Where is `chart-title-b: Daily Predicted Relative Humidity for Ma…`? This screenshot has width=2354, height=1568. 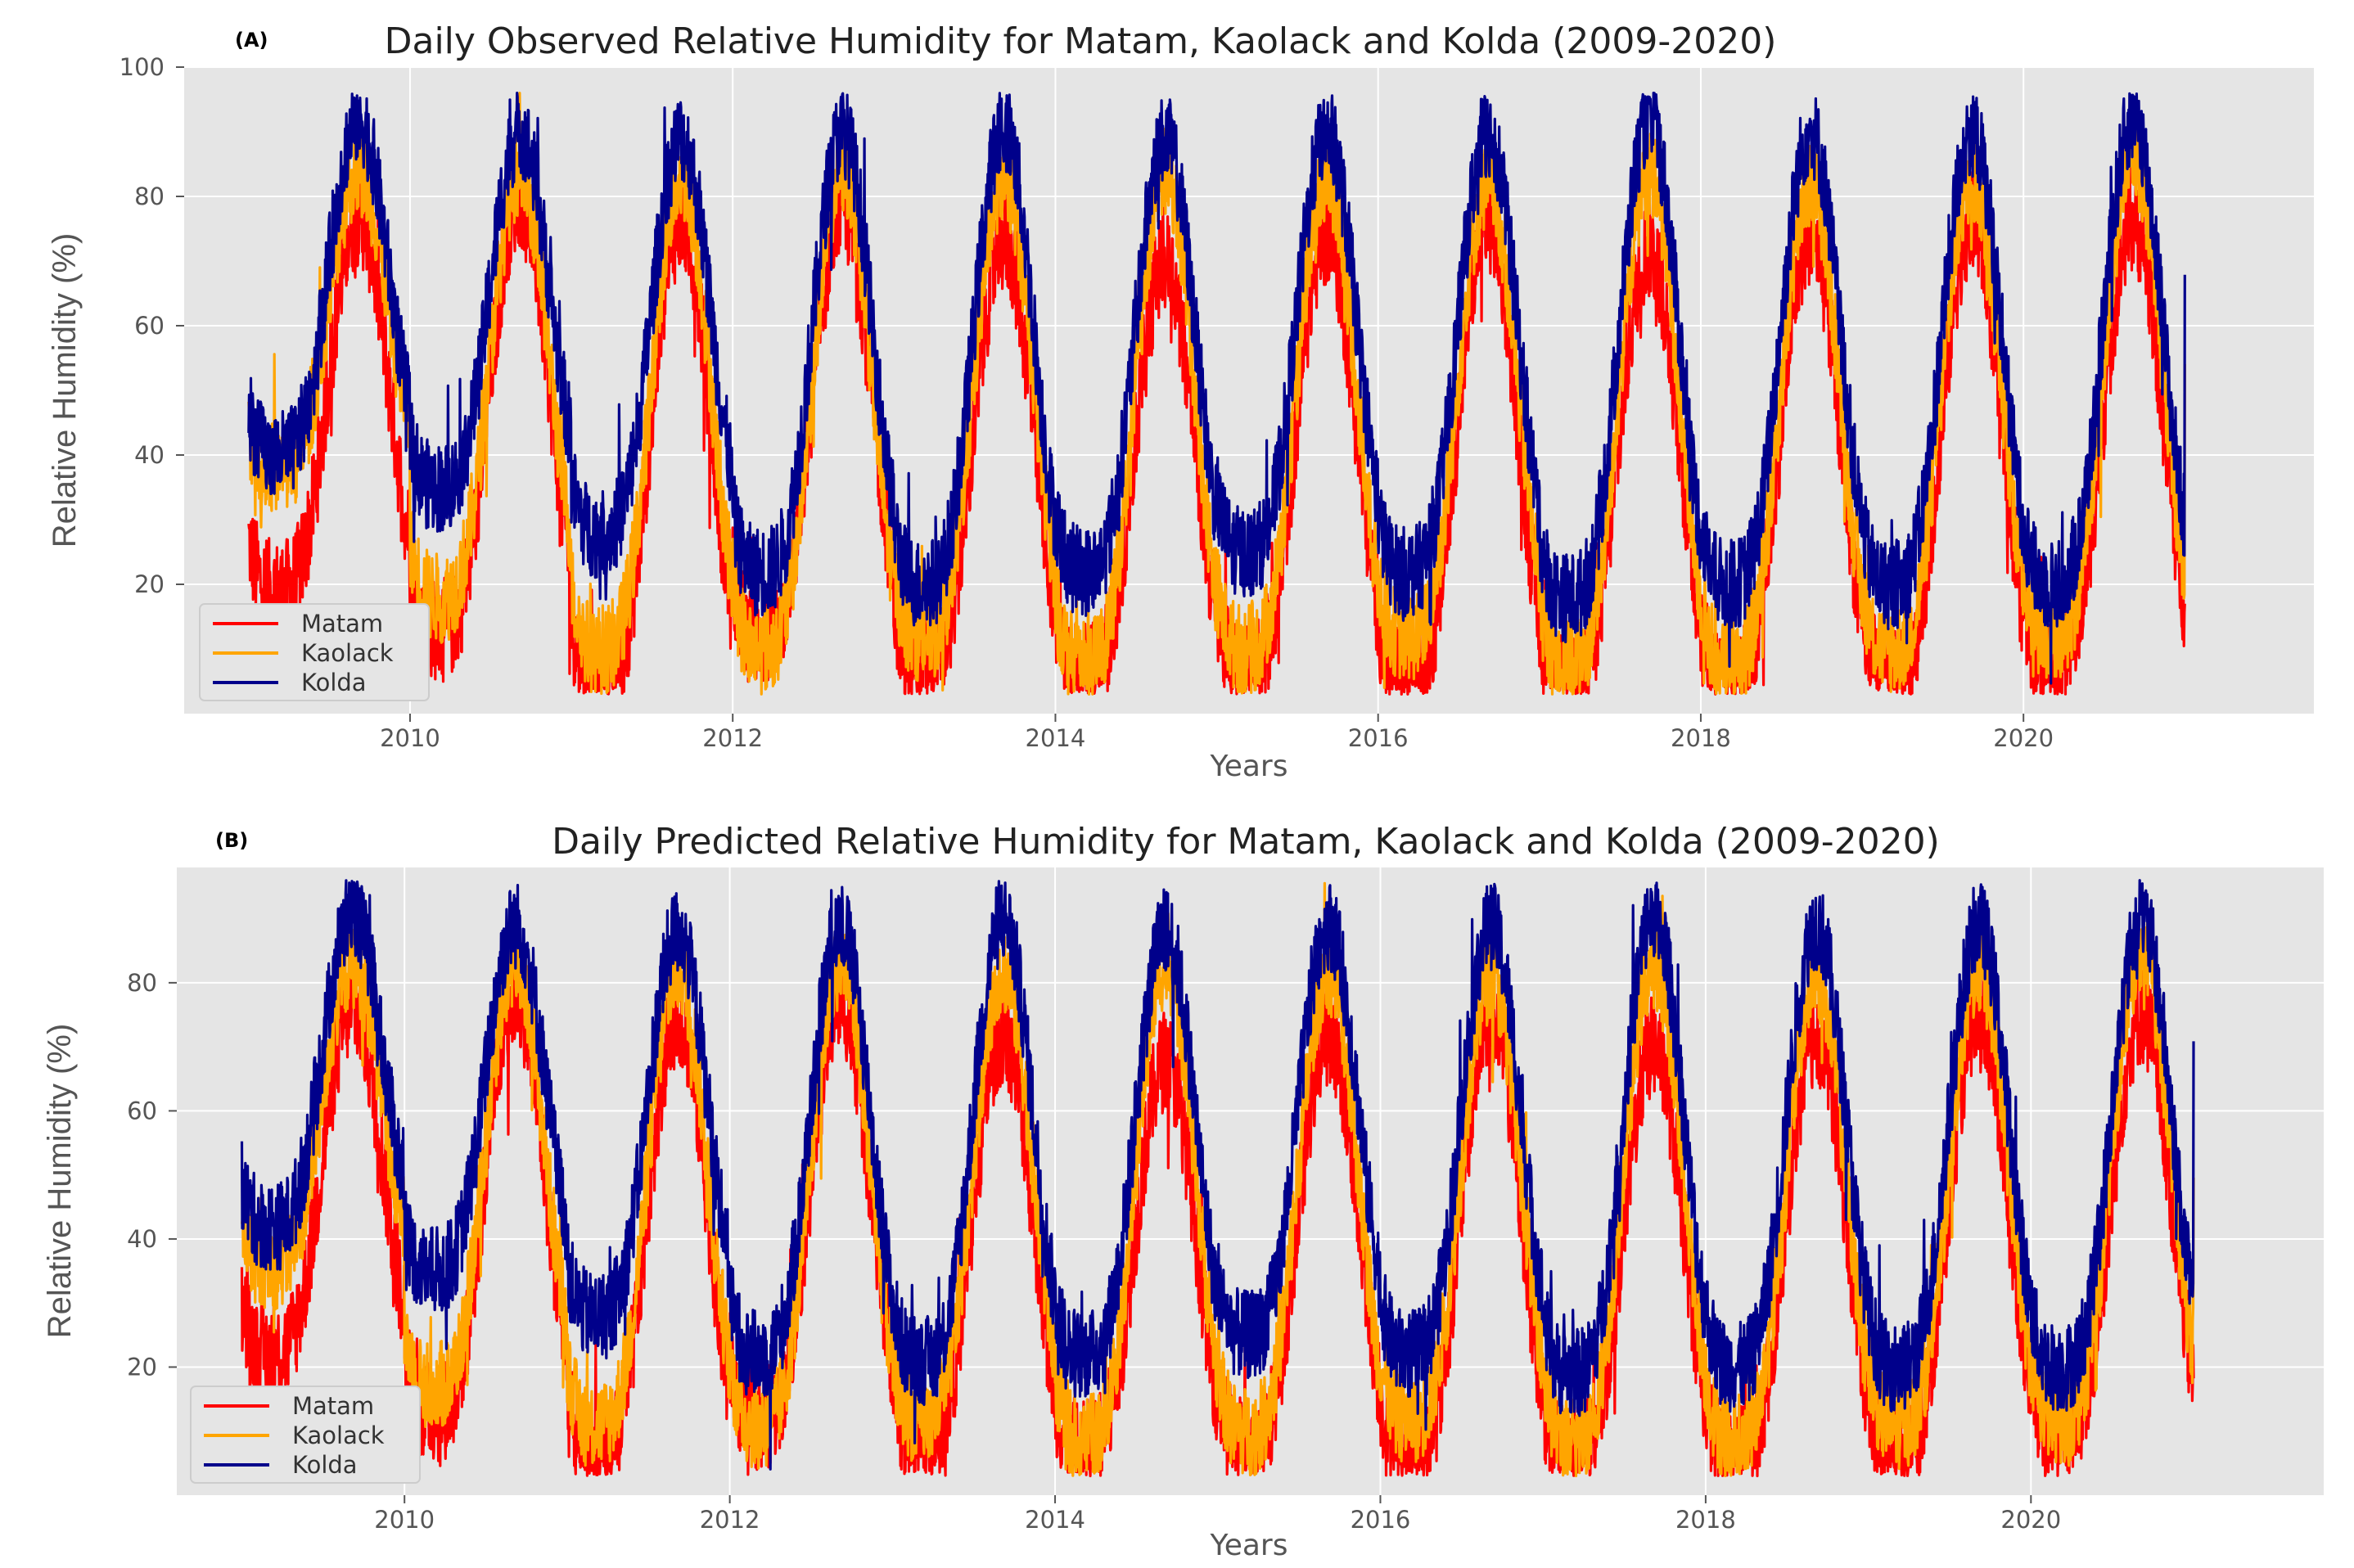
chart-title-b: Daily Predicted Relative Humidity for Ma… is located at coordinates (1246, 842).